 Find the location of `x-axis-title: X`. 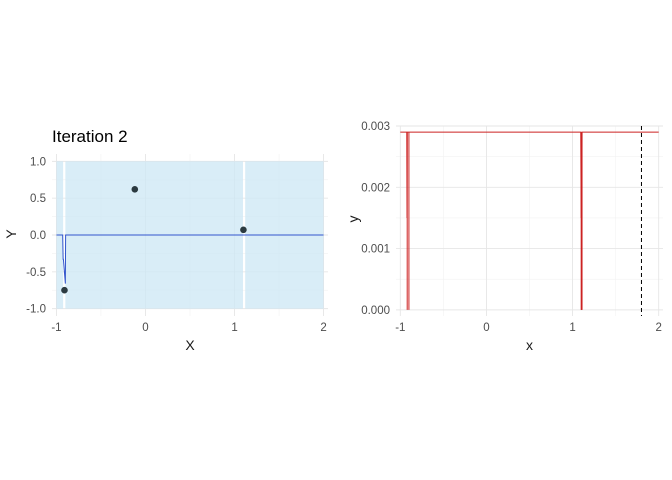

x-axis-title: X is located at coordinates (190, 345).